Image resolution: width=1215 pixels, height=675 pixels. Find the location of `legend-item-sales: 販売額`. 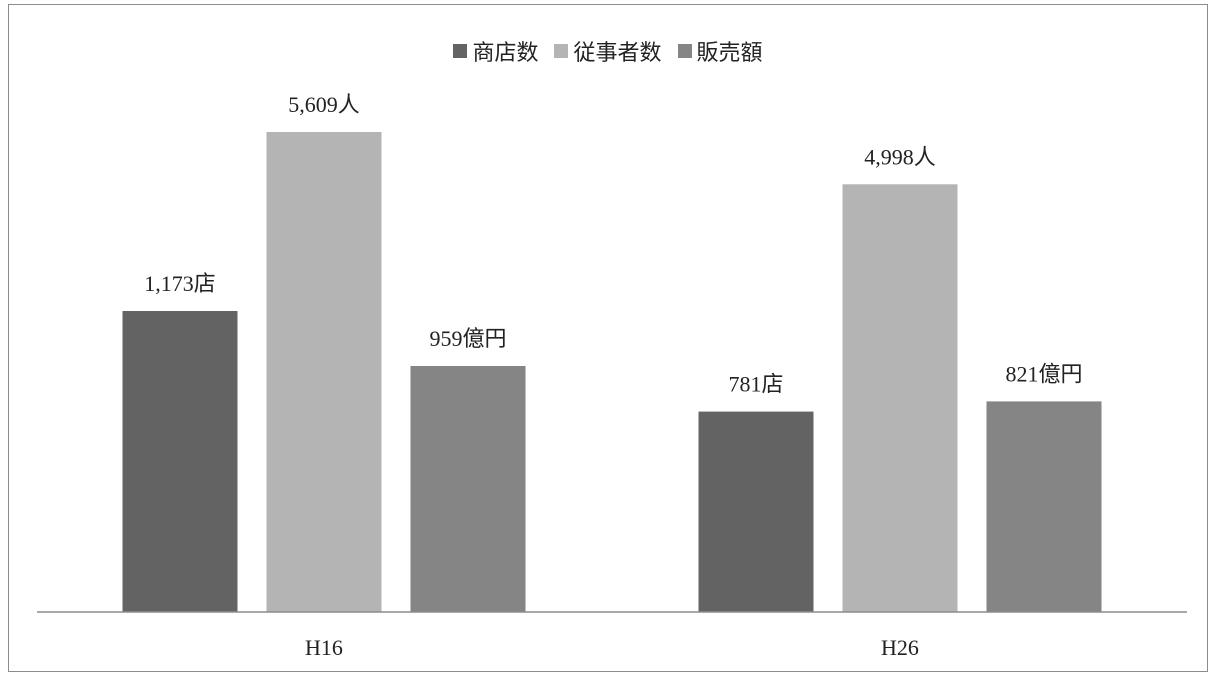

legend-item-sales: 販売額 is located at coordinates (720, 51).